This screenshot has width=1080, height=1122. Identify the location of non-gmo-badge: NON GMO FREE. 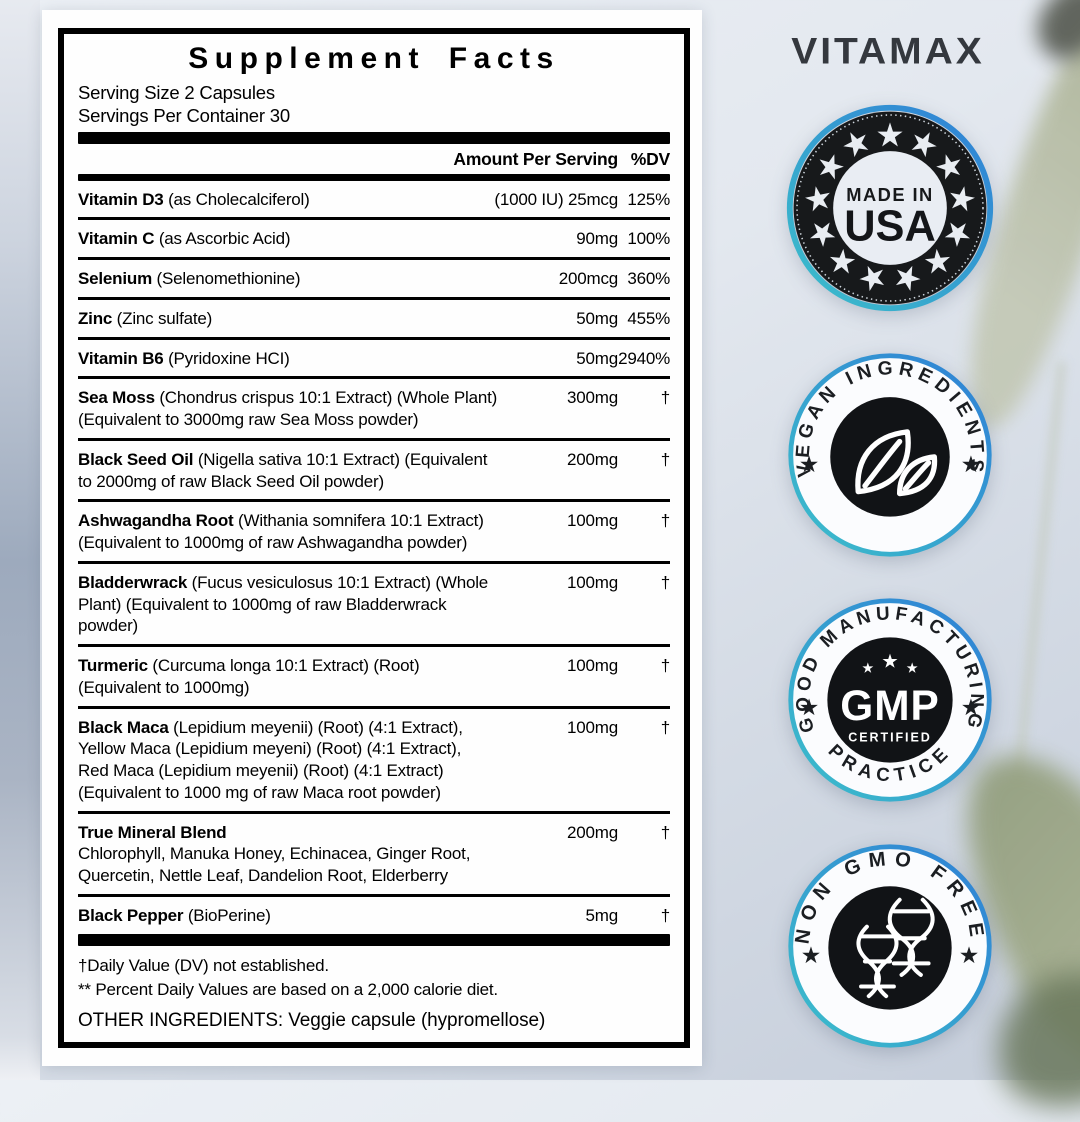
(890, 946).